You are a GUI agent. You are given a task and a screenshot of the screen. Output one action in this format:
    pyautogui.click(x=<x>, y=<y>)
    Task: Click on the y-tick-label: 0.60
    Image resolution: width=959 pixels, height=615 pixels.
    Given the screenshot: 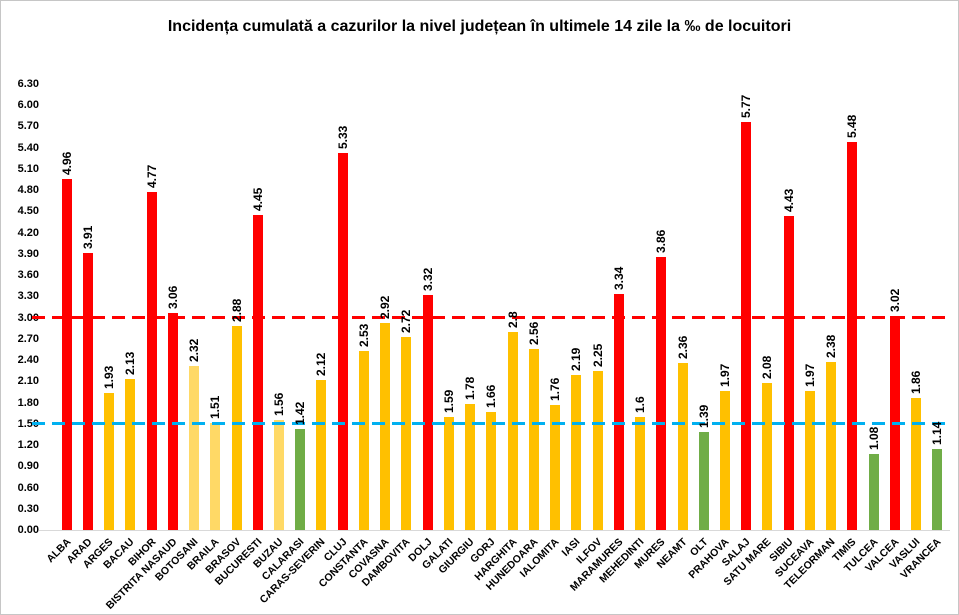 What is the action you would take?
    pyautogui.click(x=28, y=487)
    